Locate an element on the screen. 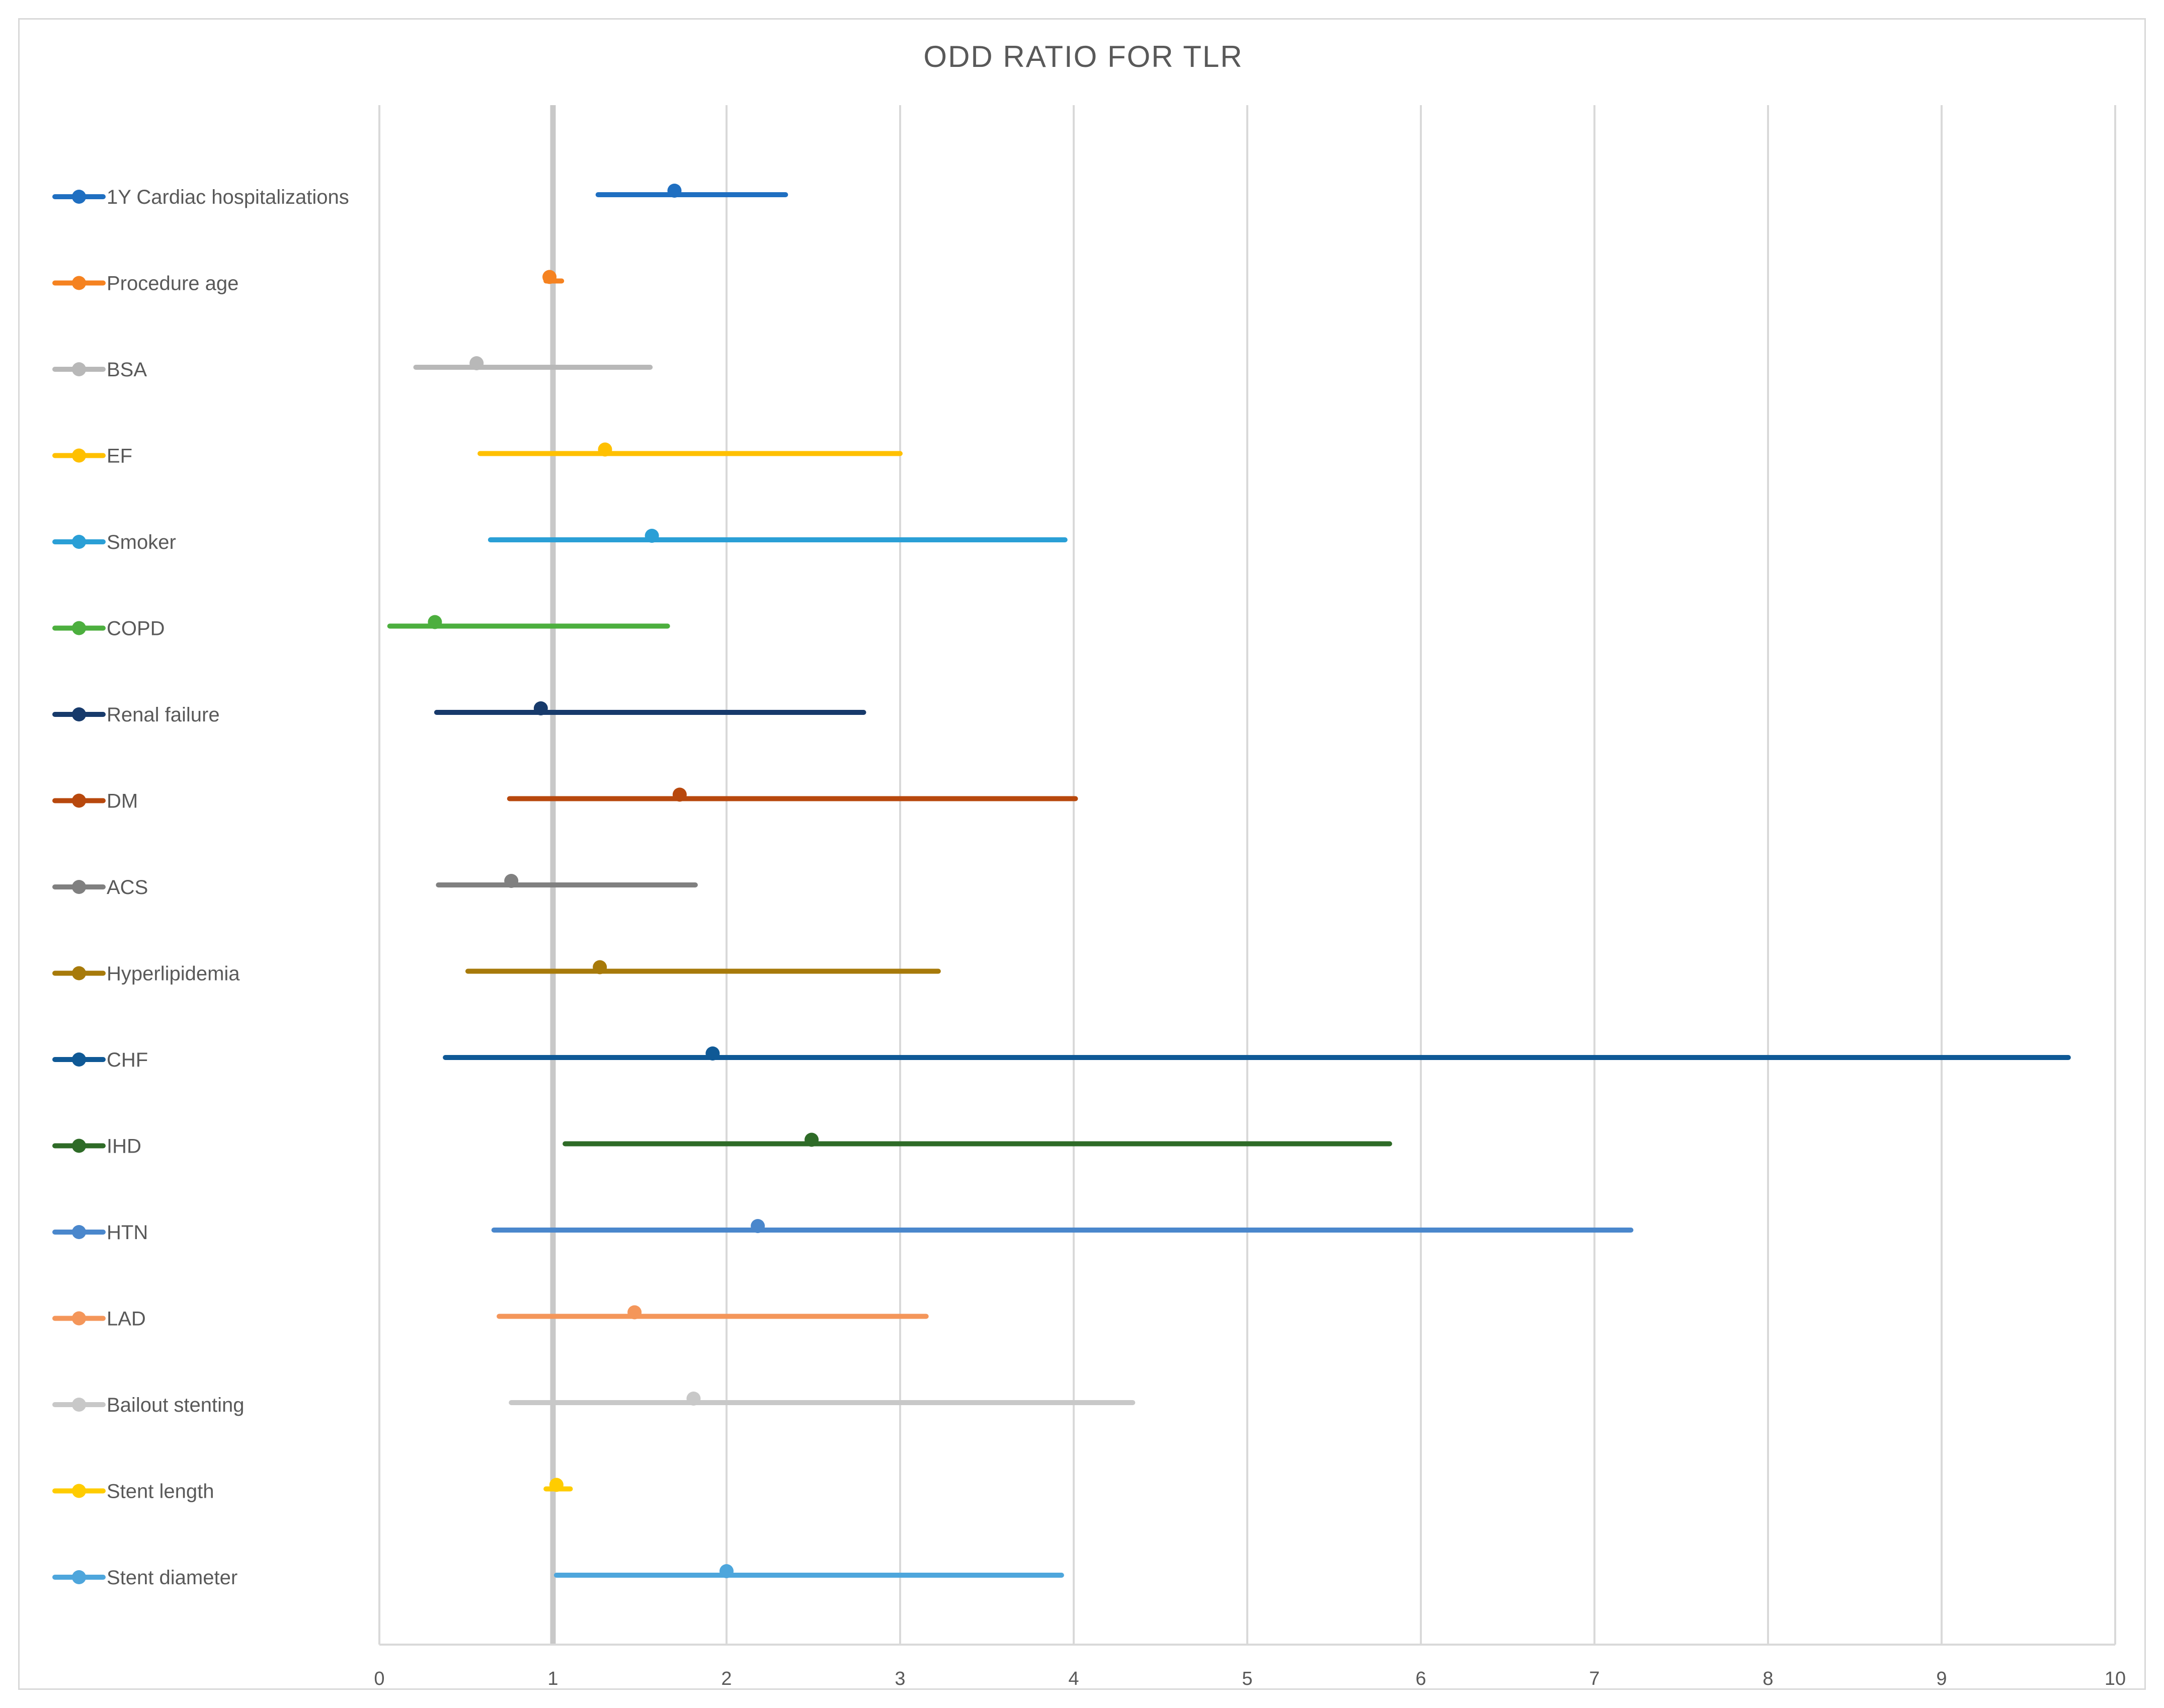  series-htn is located at coordinates (1062, 1226).